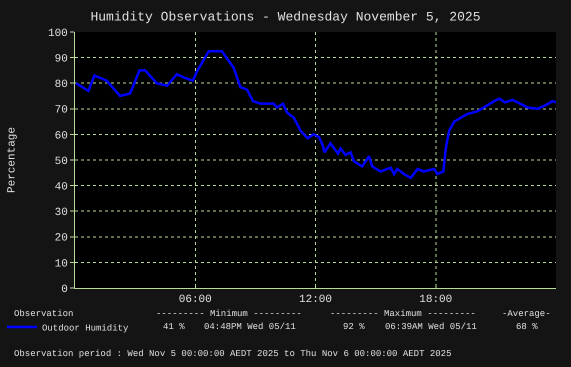 The width and height of the screenshot is (571, 367). I want to click on y-tick-label: 0, so click(64, 290).